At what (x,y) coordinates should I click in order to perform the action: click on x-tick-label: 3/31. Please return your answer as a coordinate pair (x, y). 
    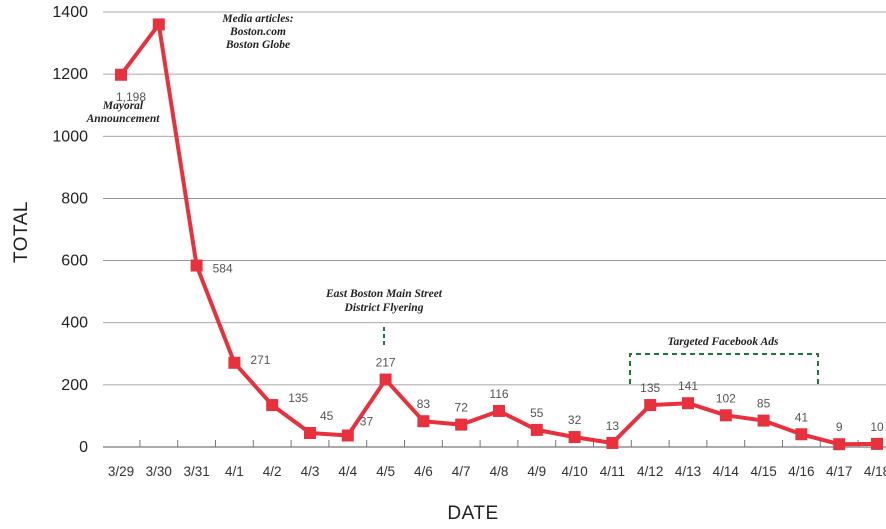
    Looking at the image, I should click on (196, 471).